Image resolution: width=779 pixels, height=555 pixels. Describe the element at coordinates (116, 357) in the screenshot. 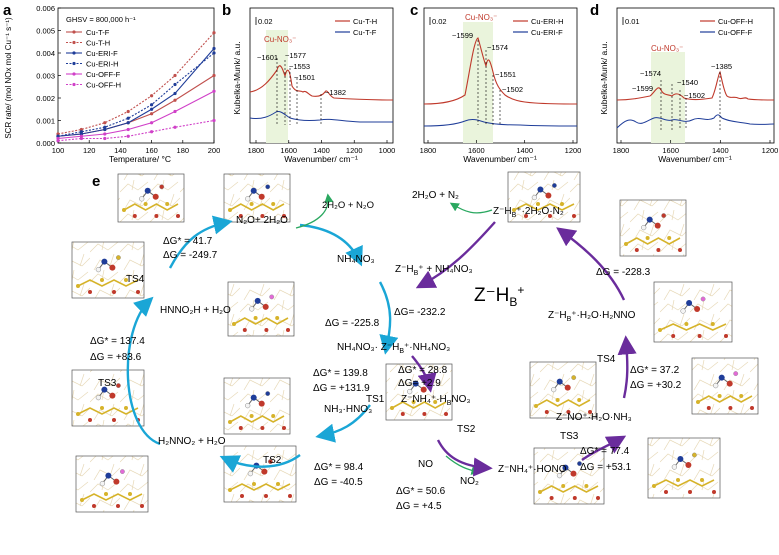

I see `energy-ts3-left-b: ΔG = +83.6` at that location.